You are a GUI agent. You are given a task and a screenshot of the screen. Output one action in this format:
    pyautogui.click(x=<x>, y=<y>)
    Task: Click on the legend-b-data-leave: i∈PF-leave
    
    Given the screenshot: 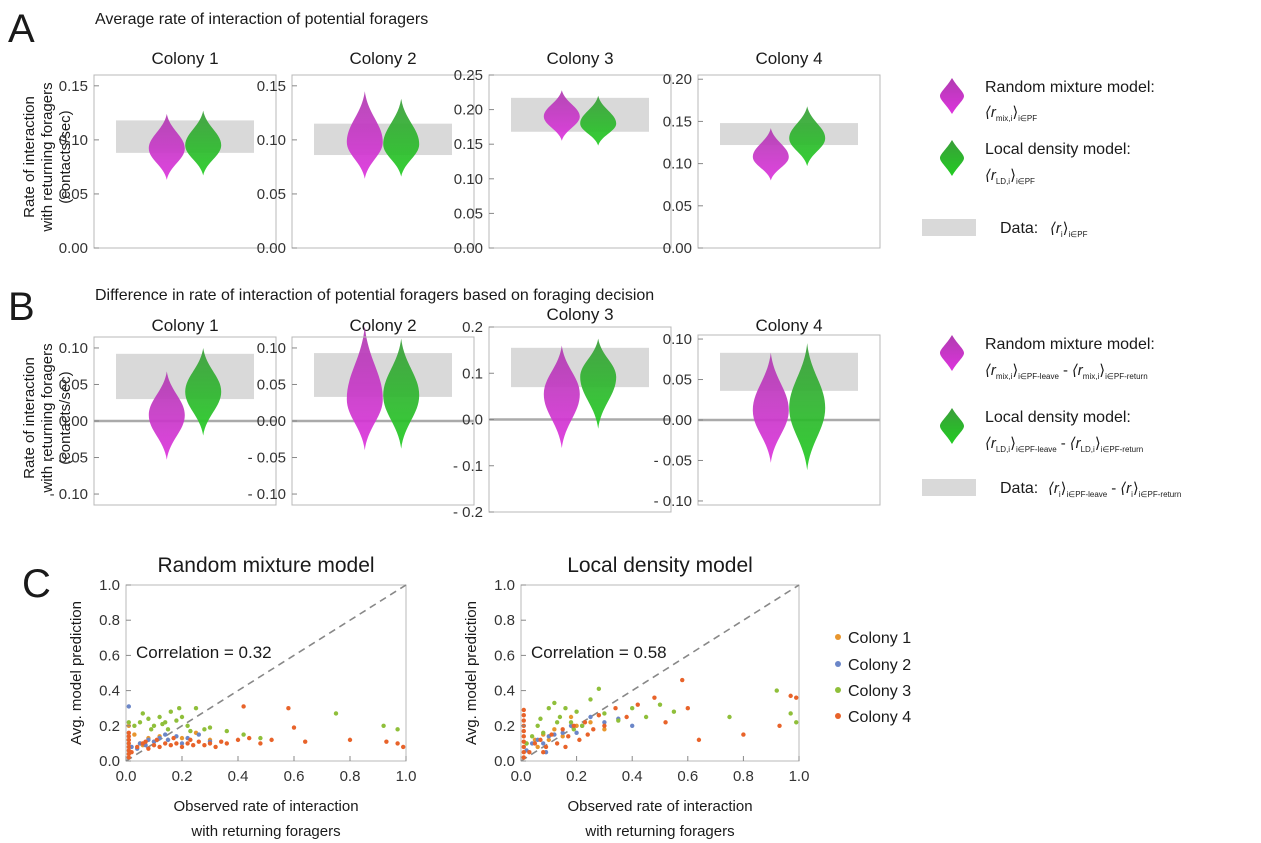 What is the action you would take?
    pyautogui.click(x=1087, y=494)
    